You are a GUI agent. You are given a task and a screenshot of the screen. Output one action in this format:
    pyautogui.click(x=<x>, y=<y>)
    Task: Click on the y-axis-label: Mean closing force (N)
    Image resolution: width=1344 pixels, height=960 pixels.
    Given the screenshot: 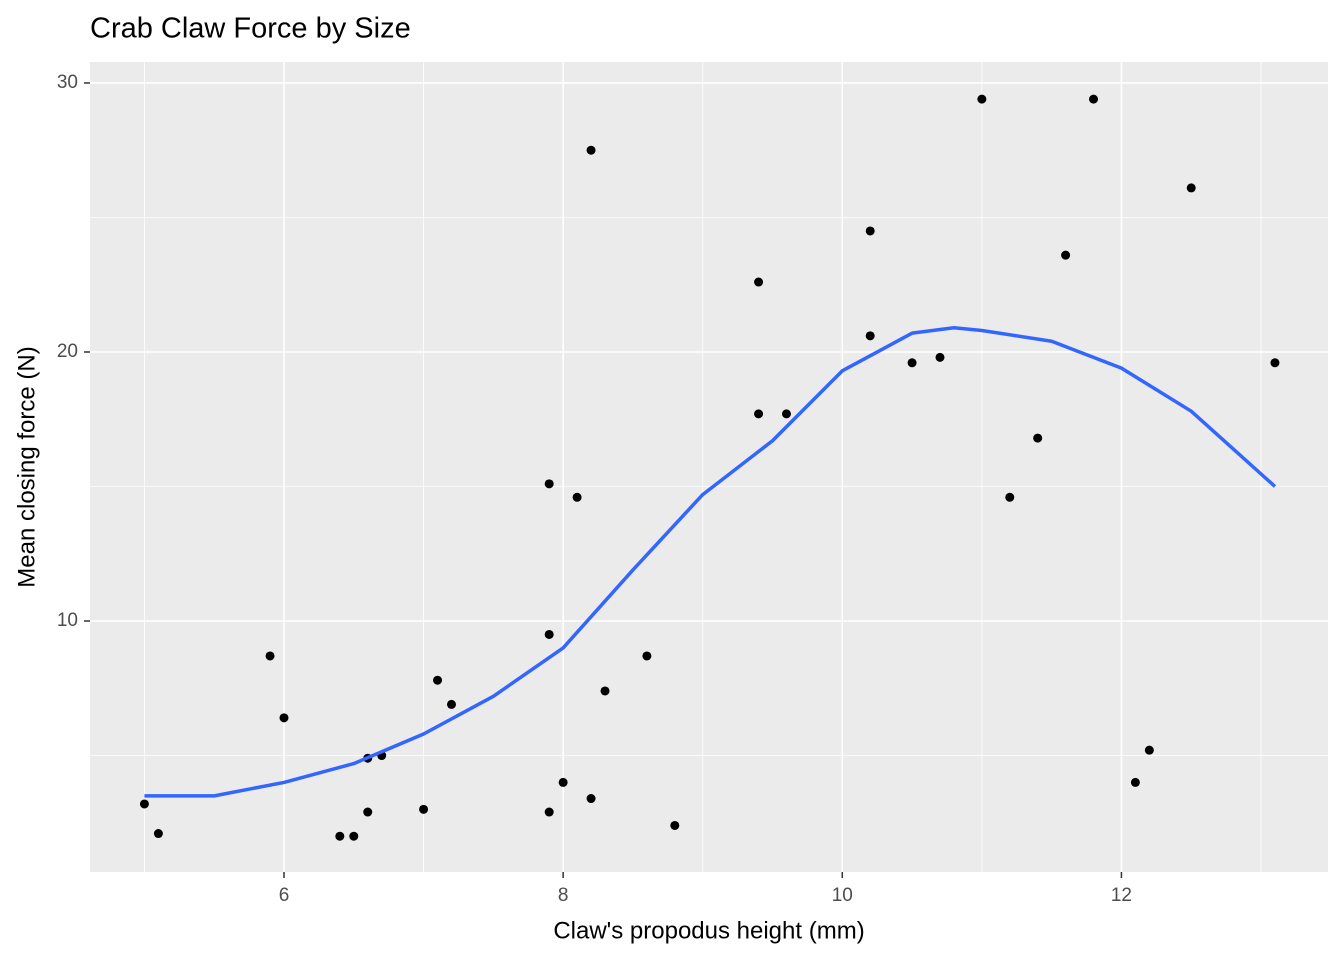 What is the action you would take?
    pyautogui.click(x=26, y=466)
    